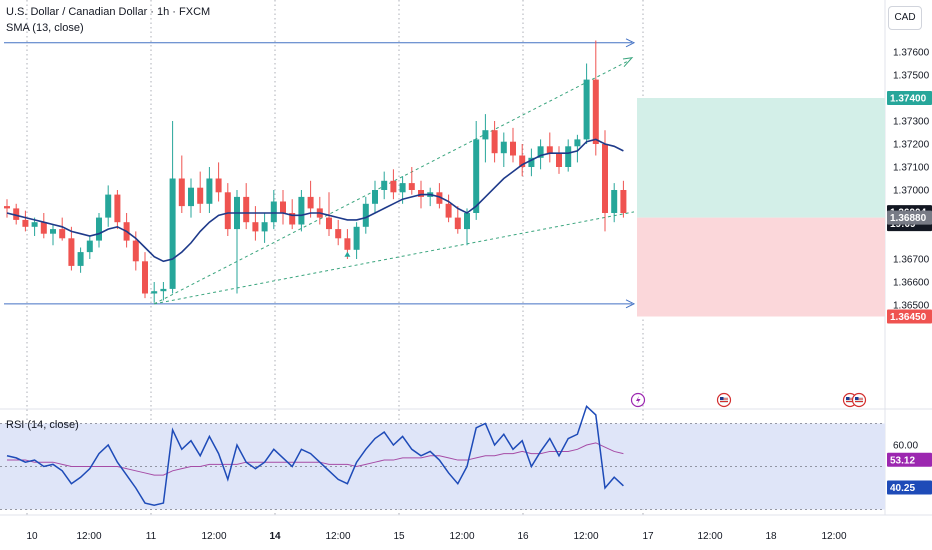 The width and height of the screenshot is (932, 550). Describe the element at coordinates (315, 455) in the screenshot. I see `rsi-line` at that location.